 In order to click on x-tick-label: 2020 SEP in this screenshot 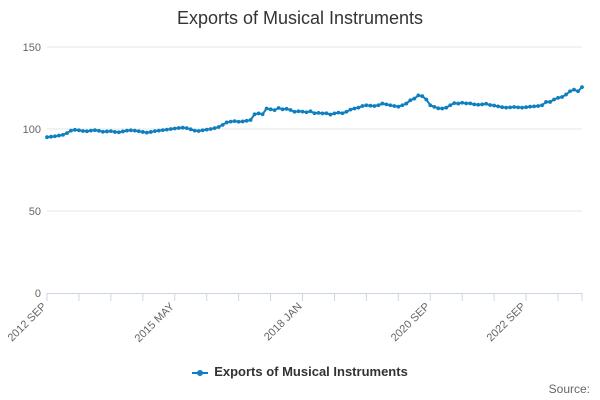, I will do `click(411, 323)`.